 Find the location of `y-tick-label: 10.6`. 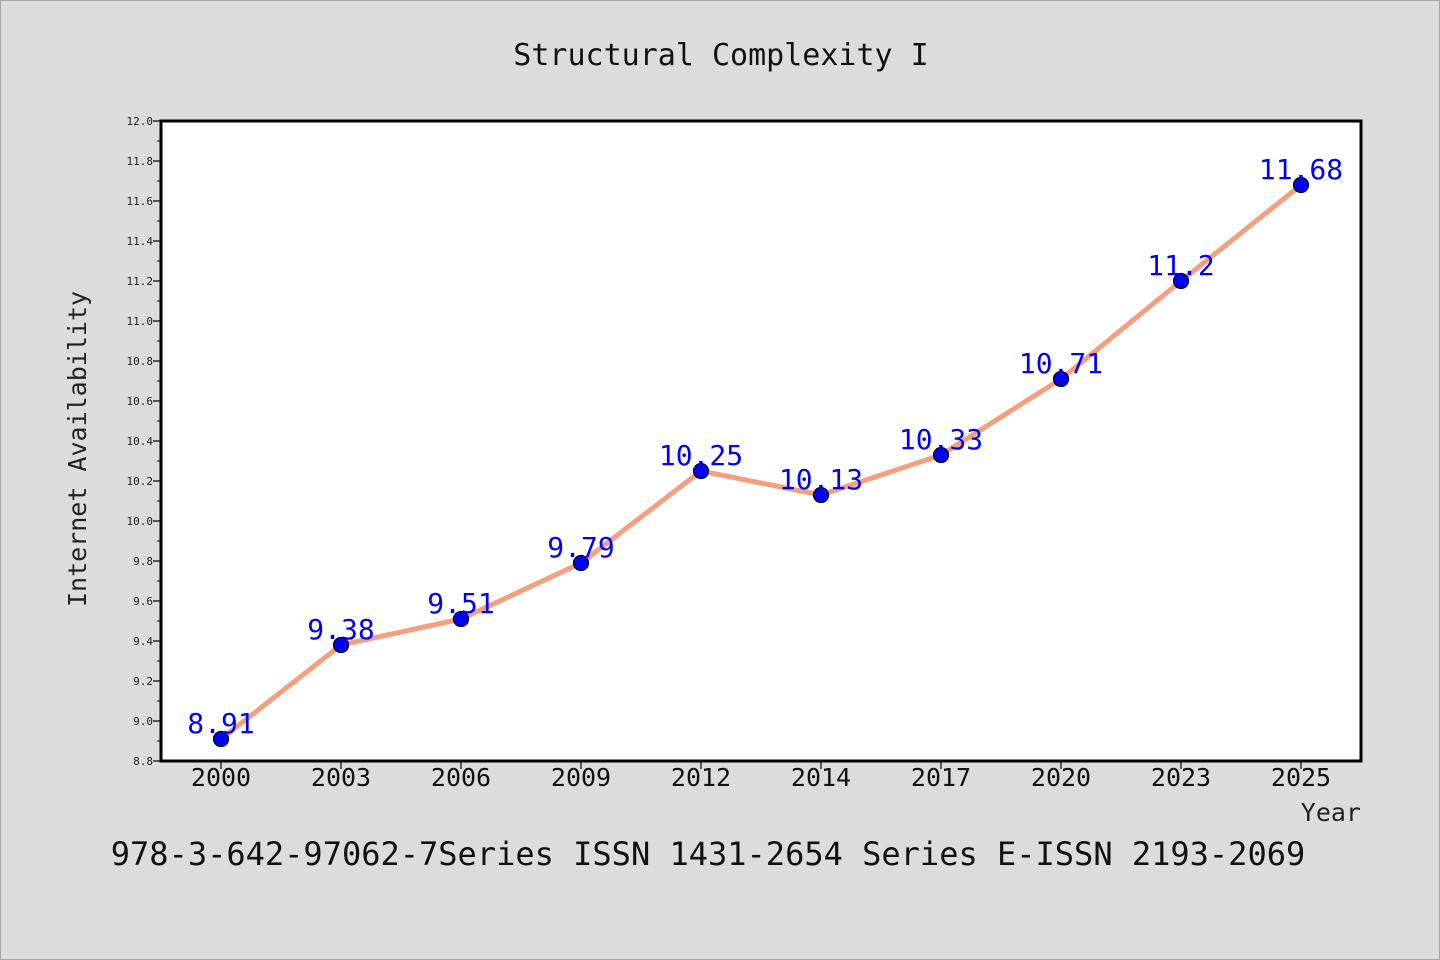

y-tick-label: 10.6 is located at coordinates (140, 401).